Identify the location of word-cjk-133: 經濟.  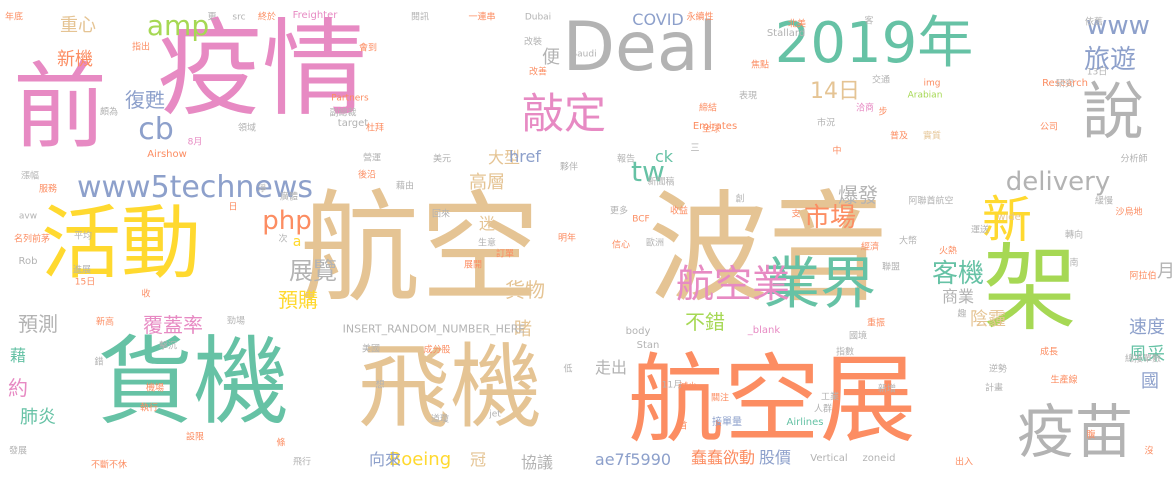
(870, 247).